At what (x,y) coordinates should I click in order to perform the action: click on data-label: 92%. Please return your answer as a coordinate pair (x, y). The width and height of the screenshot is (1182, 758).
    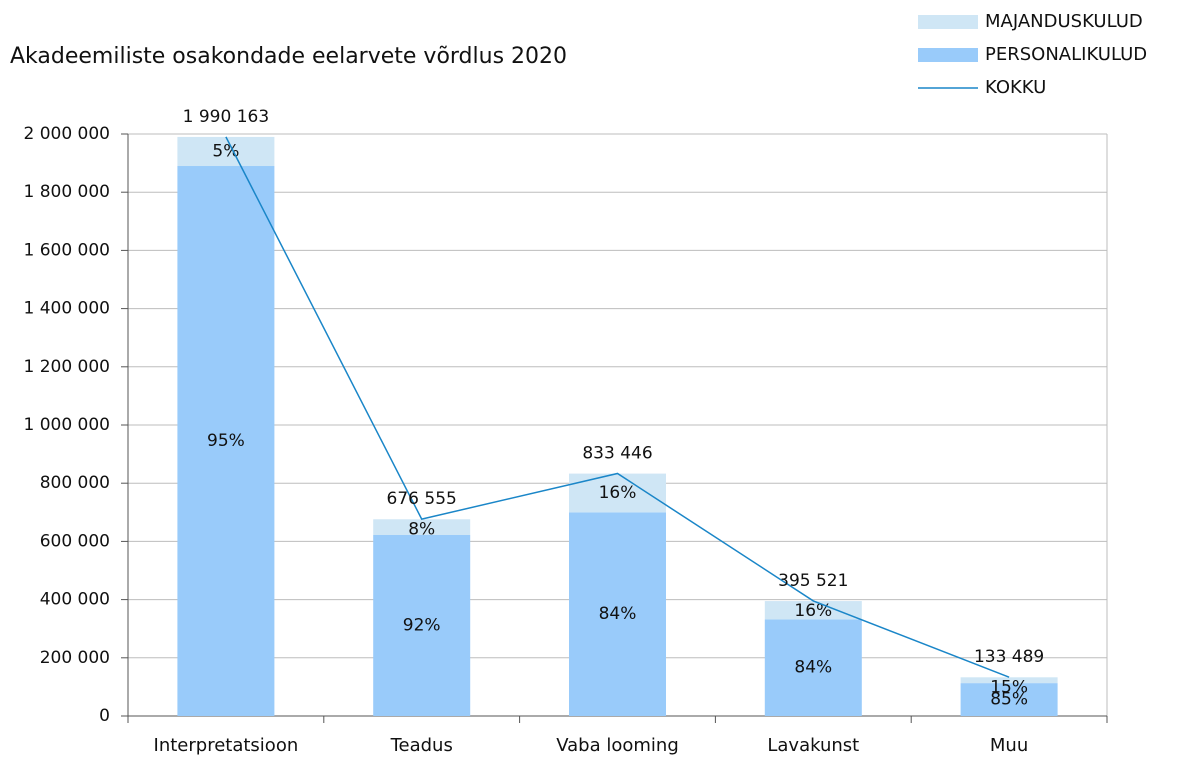
    Looking at the image, I should click on (422, 625).